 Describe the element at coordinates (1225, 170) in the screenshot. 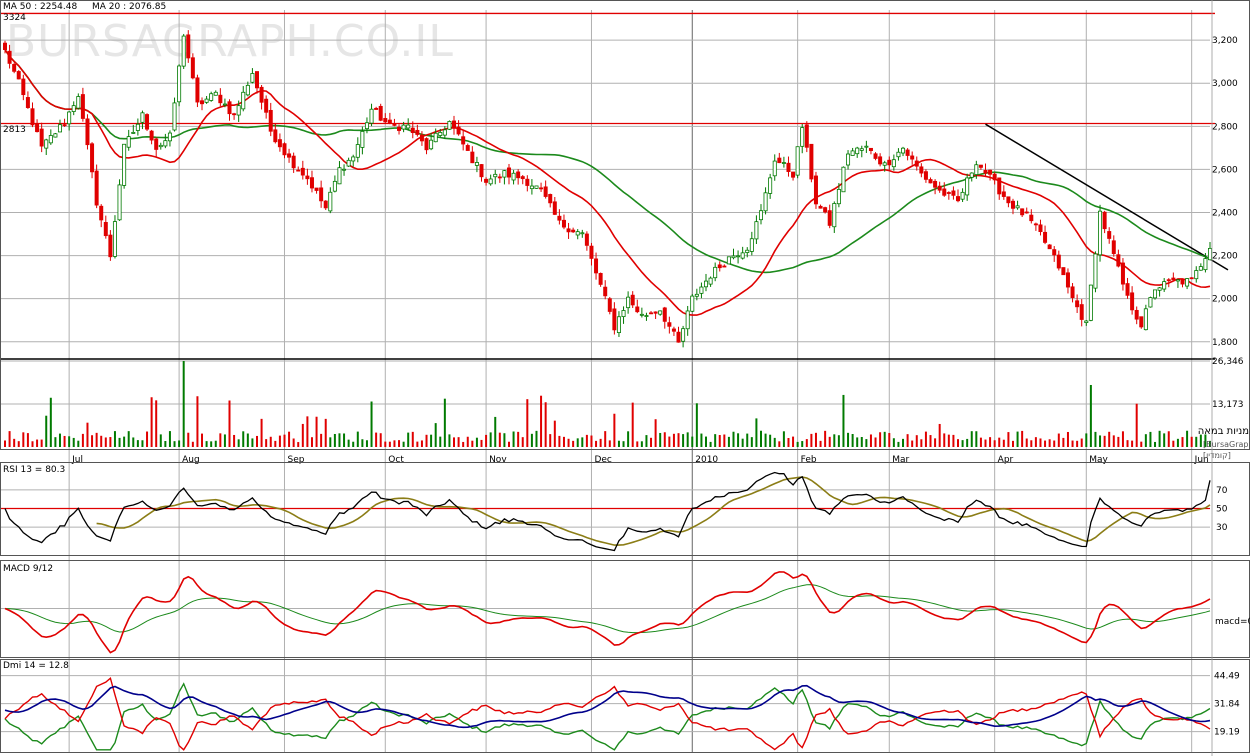

I see `price-tick-label: 2,600` at that location.